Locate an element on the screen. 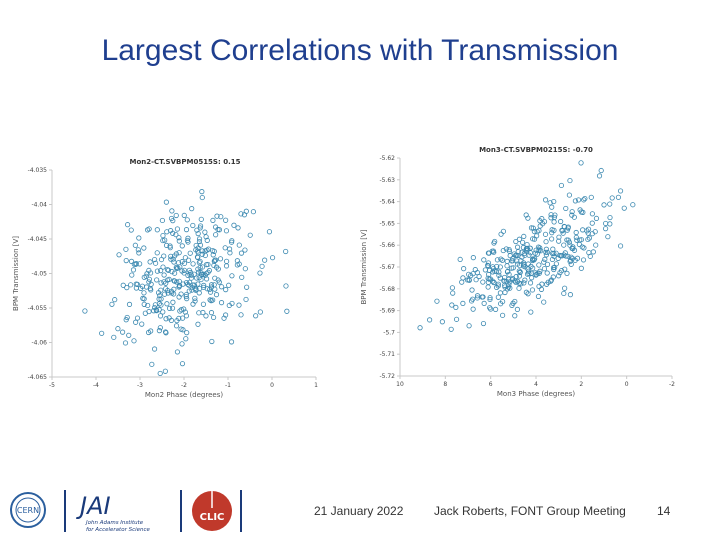 The width and height of the screenshot is (720, 540). mon2-y-tick-label: -4.055 is located at coordinates (38, 308).